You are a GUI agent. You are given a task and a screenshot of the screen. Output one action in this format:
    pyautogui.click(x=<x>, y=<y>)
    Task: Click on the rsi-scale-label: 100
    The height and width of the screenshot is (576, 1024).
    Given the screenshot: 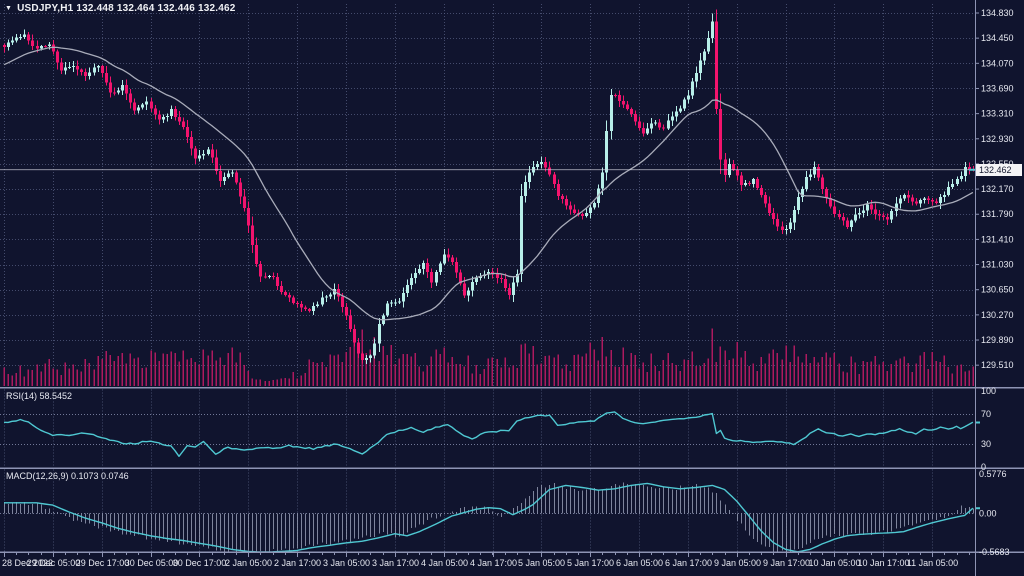 What is the action you would take?
    pyautogui.click(x=988, y=391)
    